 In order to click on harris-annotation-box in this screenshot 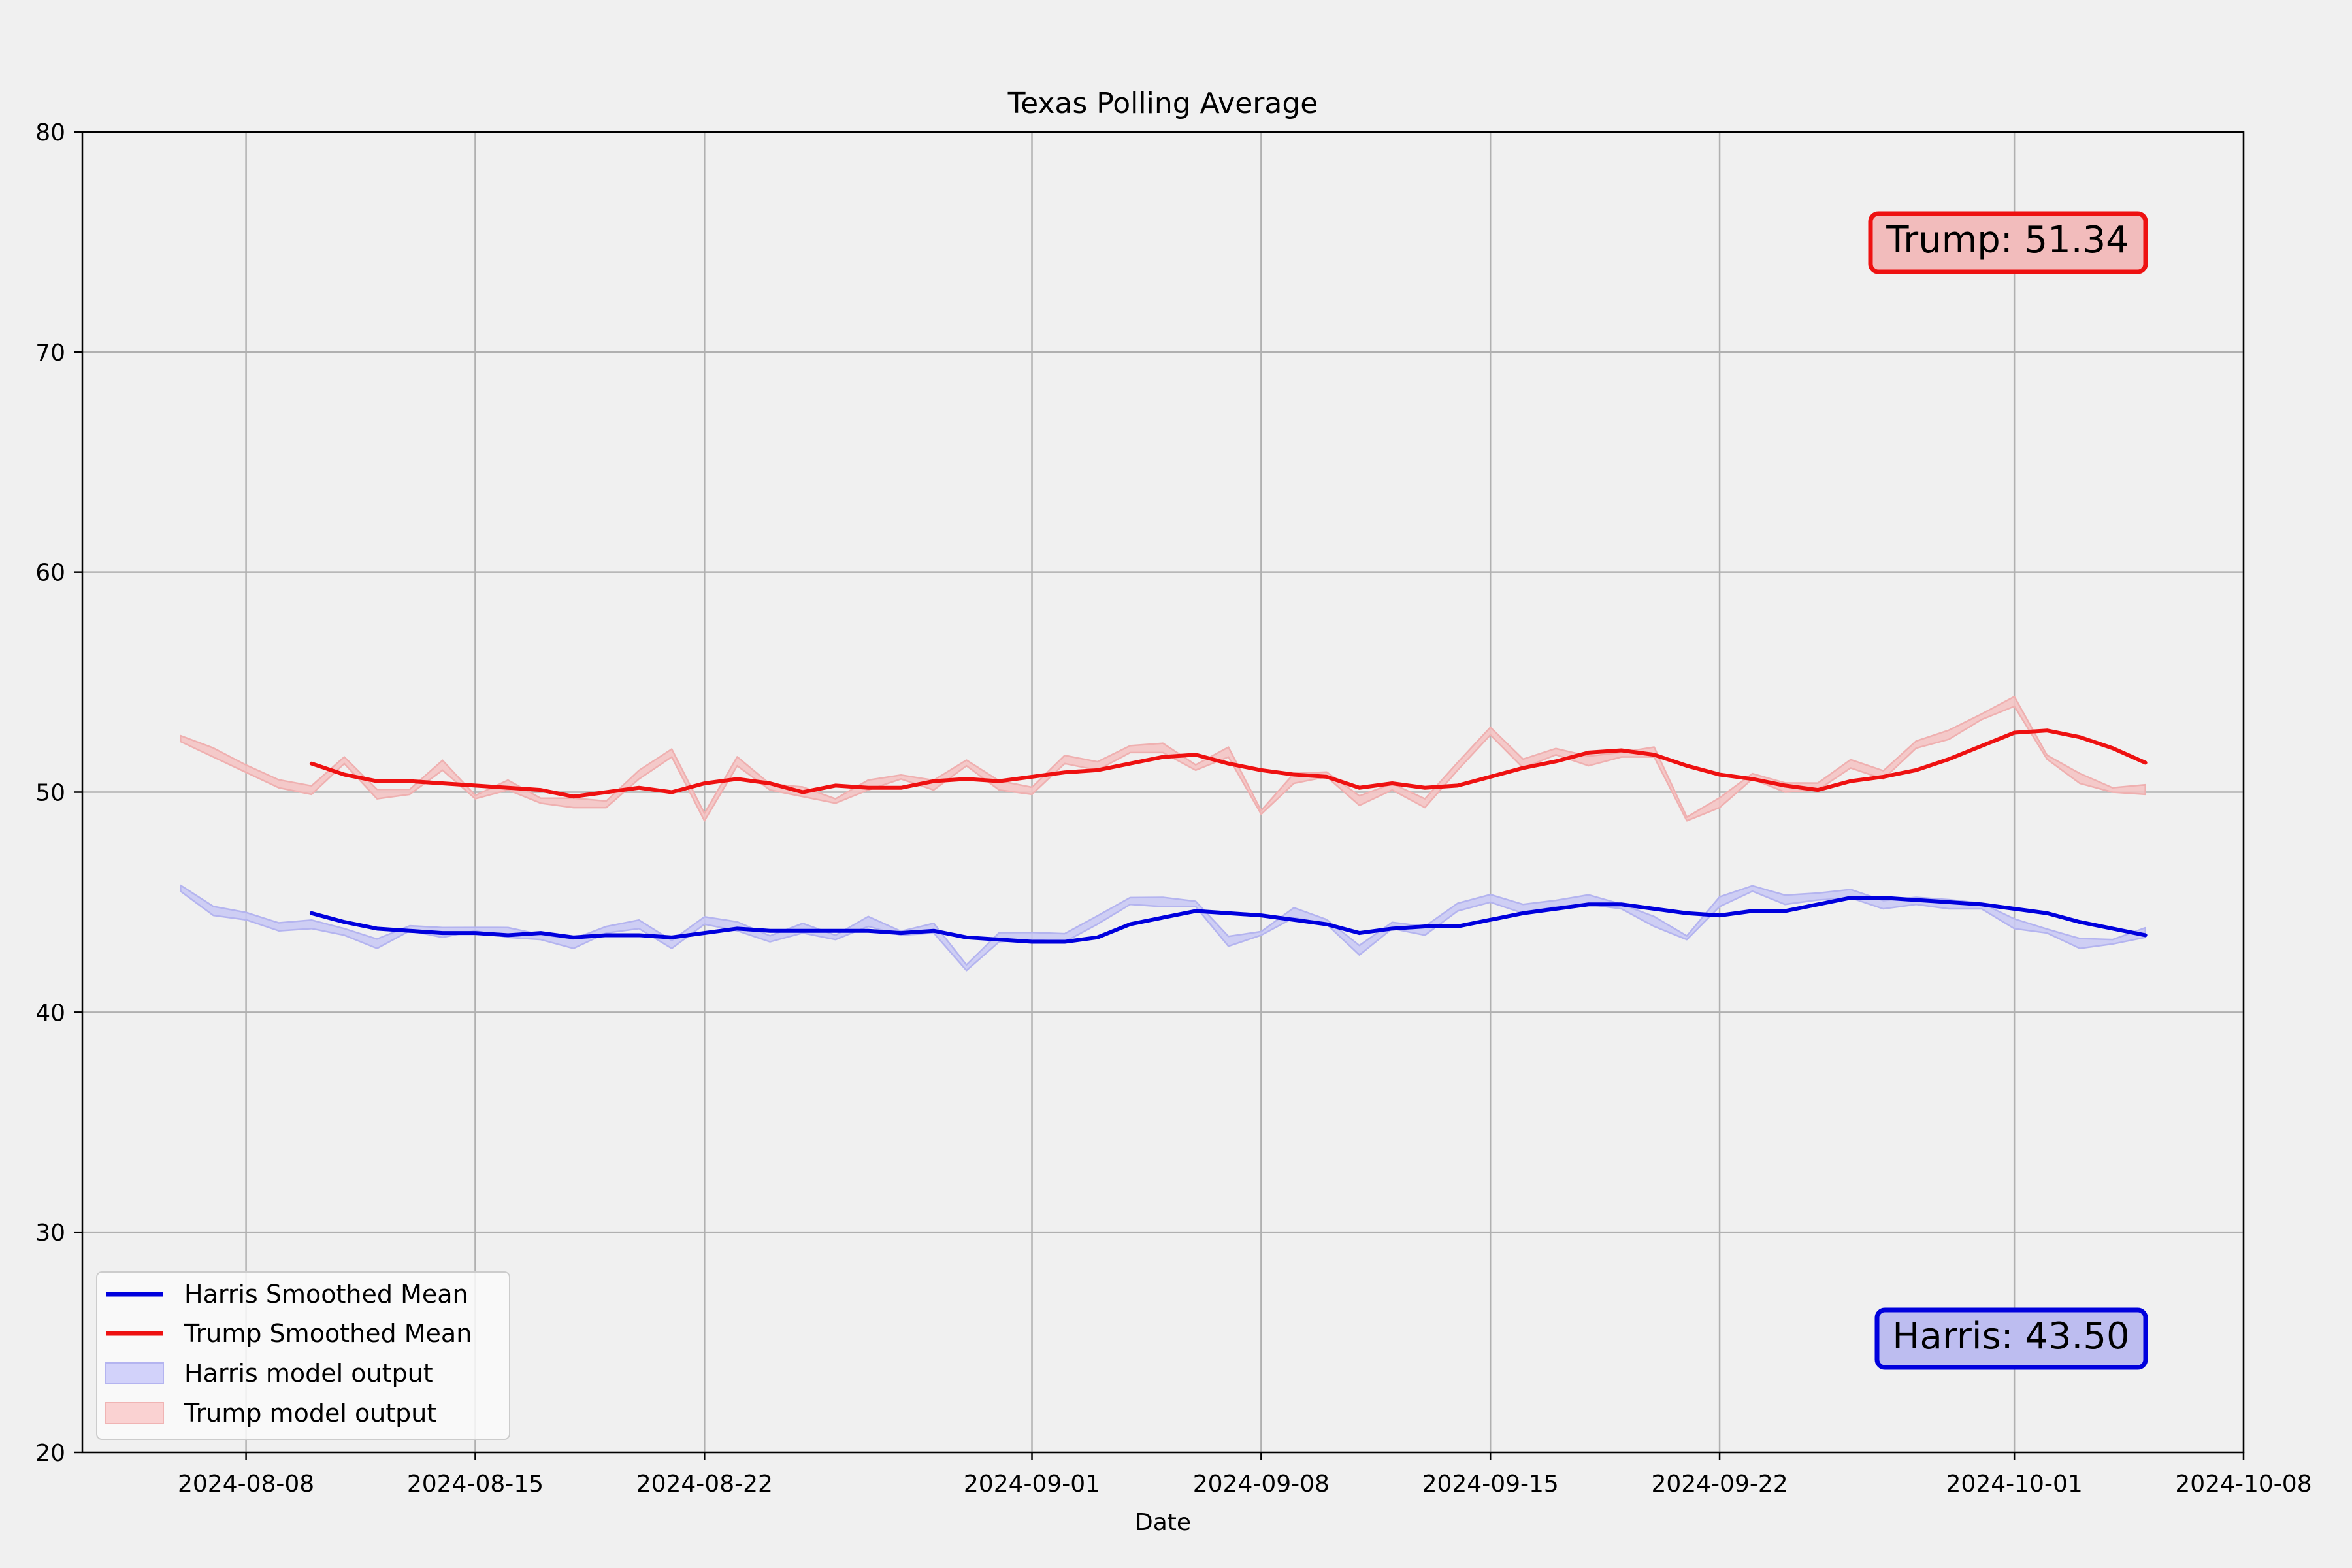, I will do `click(2011, 1338)`.